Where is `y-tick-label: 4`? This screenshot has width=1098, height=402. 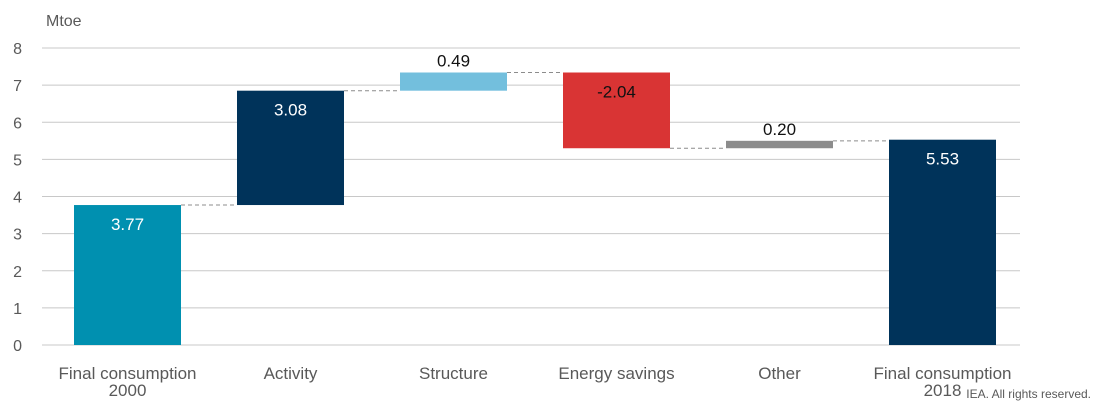 y-tick-label: 4 is located at coordinates (17, 198).